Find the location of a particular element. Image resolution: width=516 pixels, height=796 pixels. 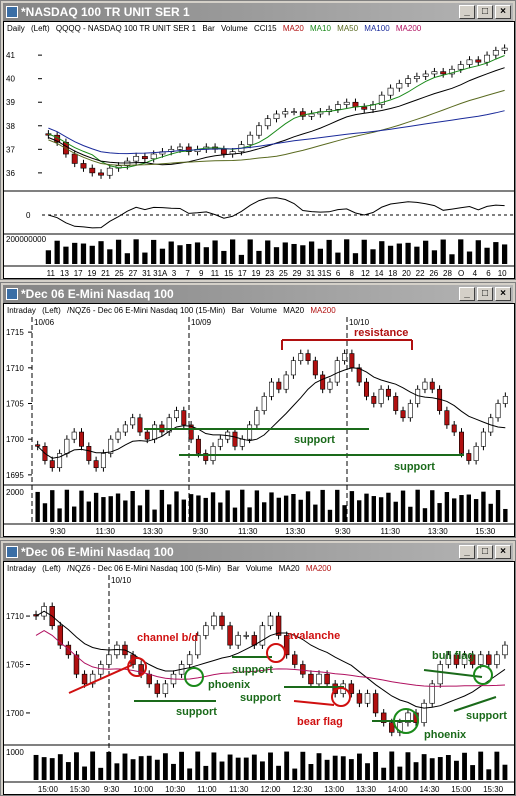

x-tick-label: 23 is located at coordinates (269, 273).